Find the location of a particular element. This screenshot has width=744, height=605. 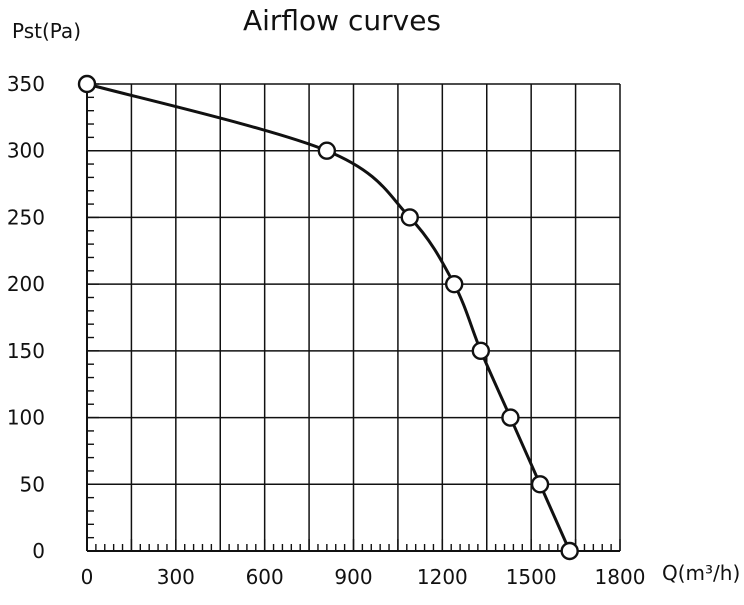

chart-title: Airflow curves is located at coordinates (342, 20).